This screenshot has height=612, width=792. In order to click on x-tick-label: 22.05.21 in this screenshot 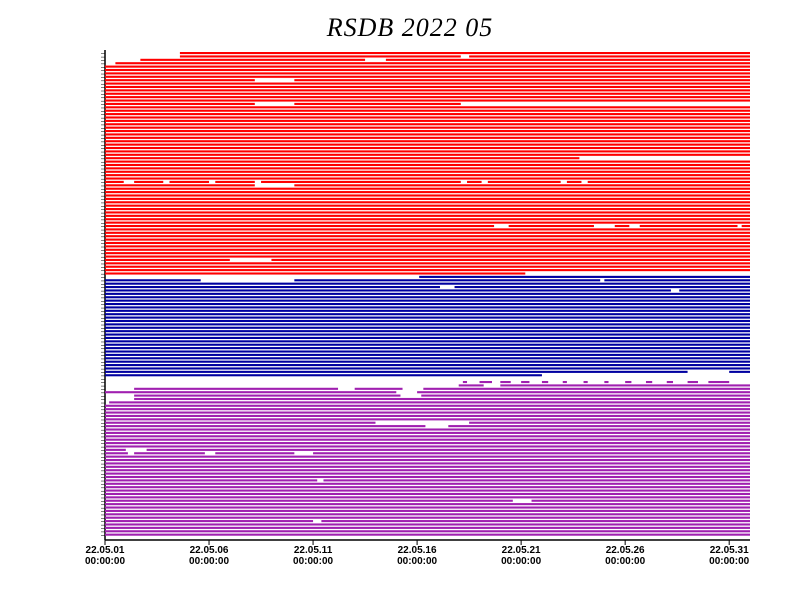, I will do `click(521, 550)`.